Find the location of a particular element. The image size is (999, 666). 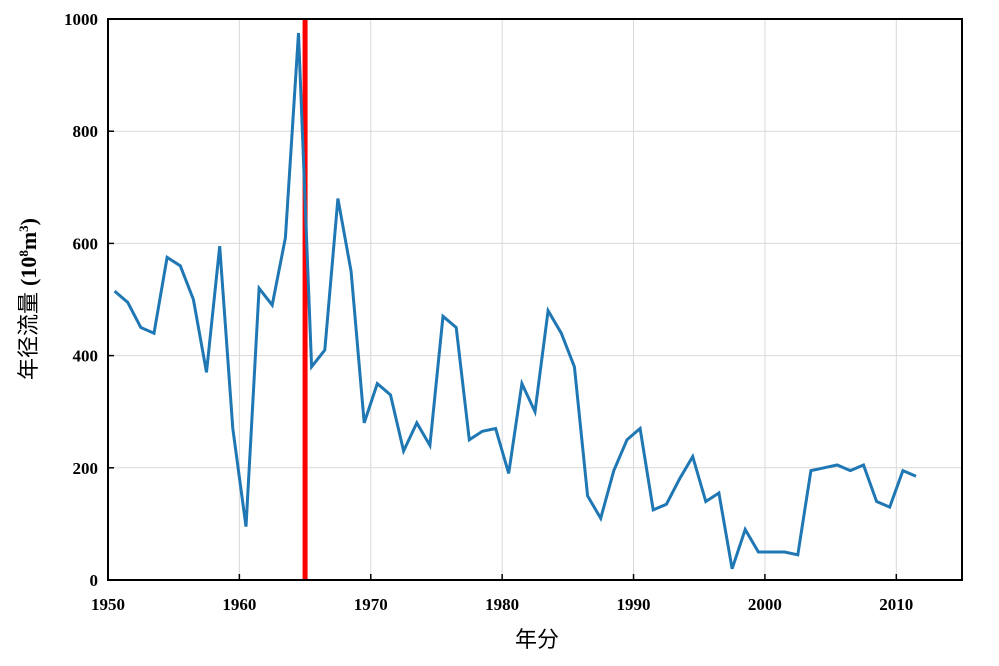

y-tick-label: 200 is located at coordinates (86, 468).